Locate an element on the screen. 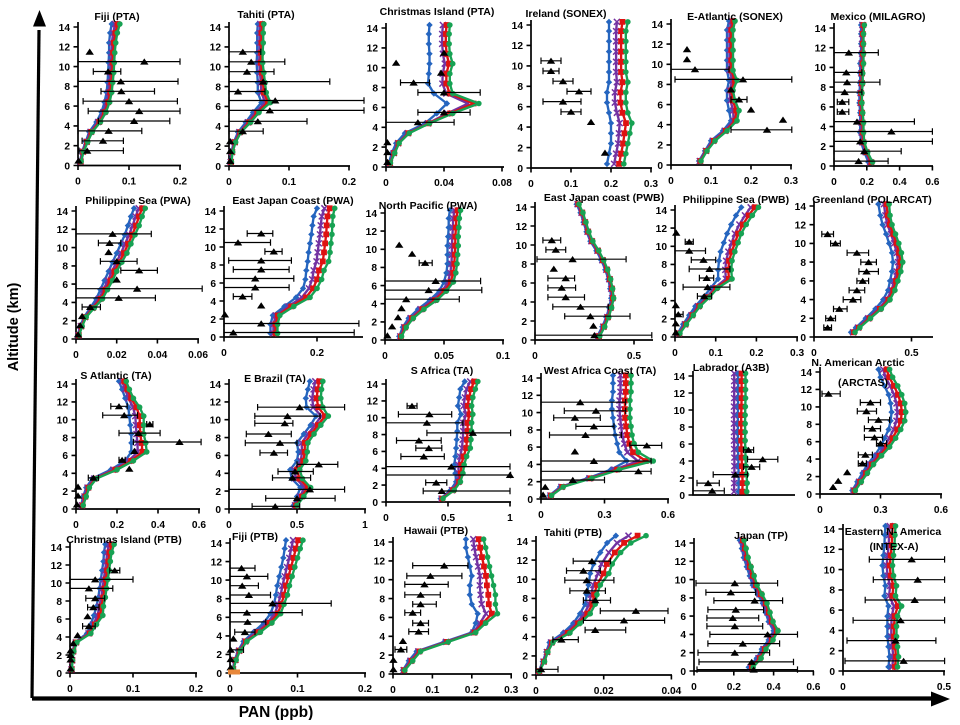 Image resolution: width=960 pixels, height=725 pixels. svg-text: Christmas Island (PTB) is located at coordinates (124, 540).